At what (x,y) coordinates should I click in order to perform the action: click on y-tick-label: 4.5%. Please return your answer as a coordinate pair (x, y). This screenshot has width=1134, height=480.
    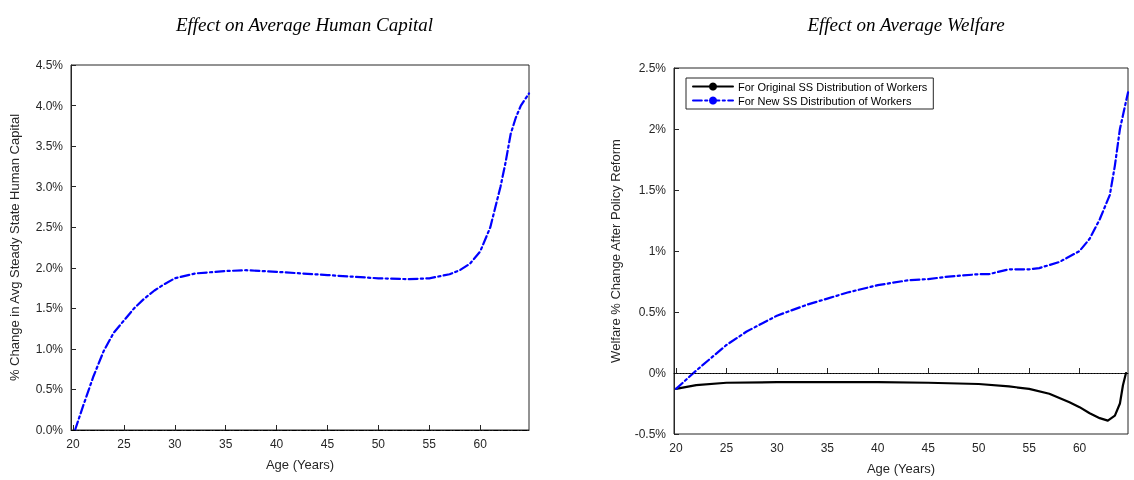
    Looking at the image, I should click on (49, 65).